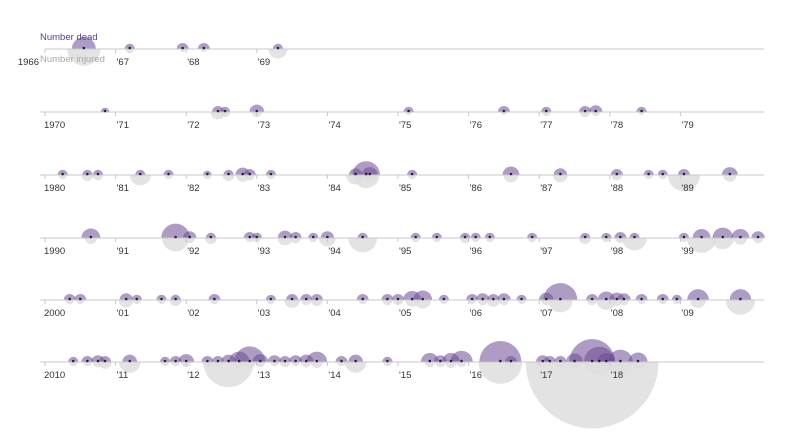  Describe the element at coordinates (123, 125) in the screenshot. I see `tick-label-1970-1: '71` at that location.